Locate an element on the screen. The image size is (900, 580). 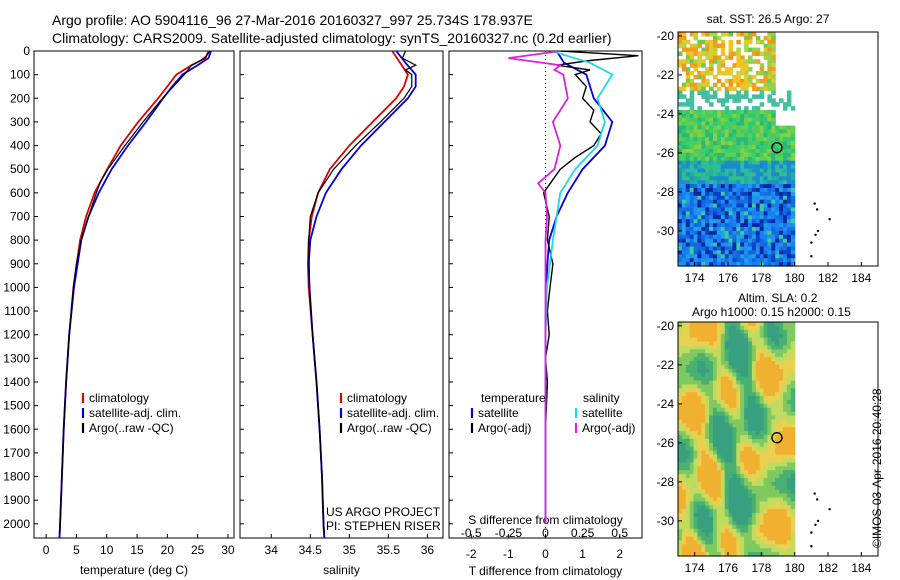
map-y-tick-label: -26 is located at coordinates (666, 153).